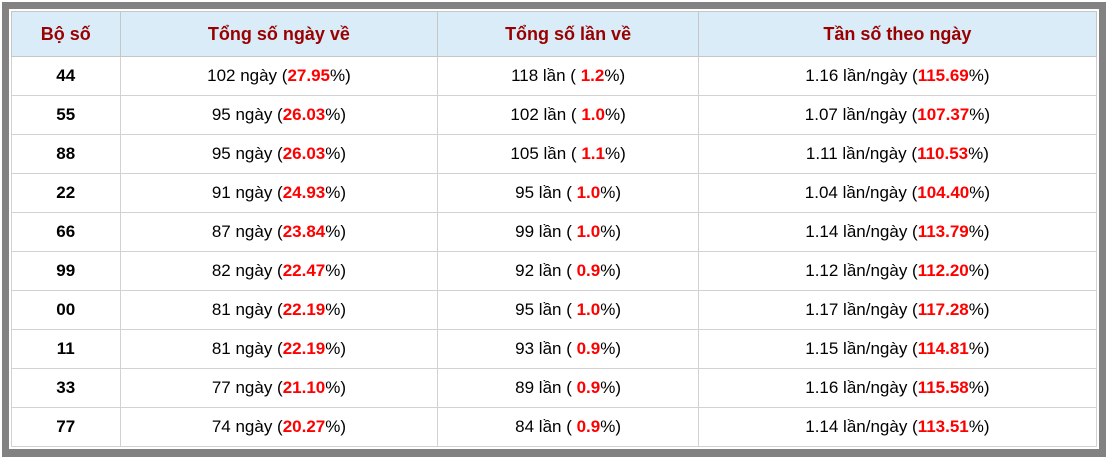 Image resolution: width=1108 pixels, height=459 pixels. I want to click on frequency-cell: 1.17 lần/ngày (117.28%), so click(897, 310).